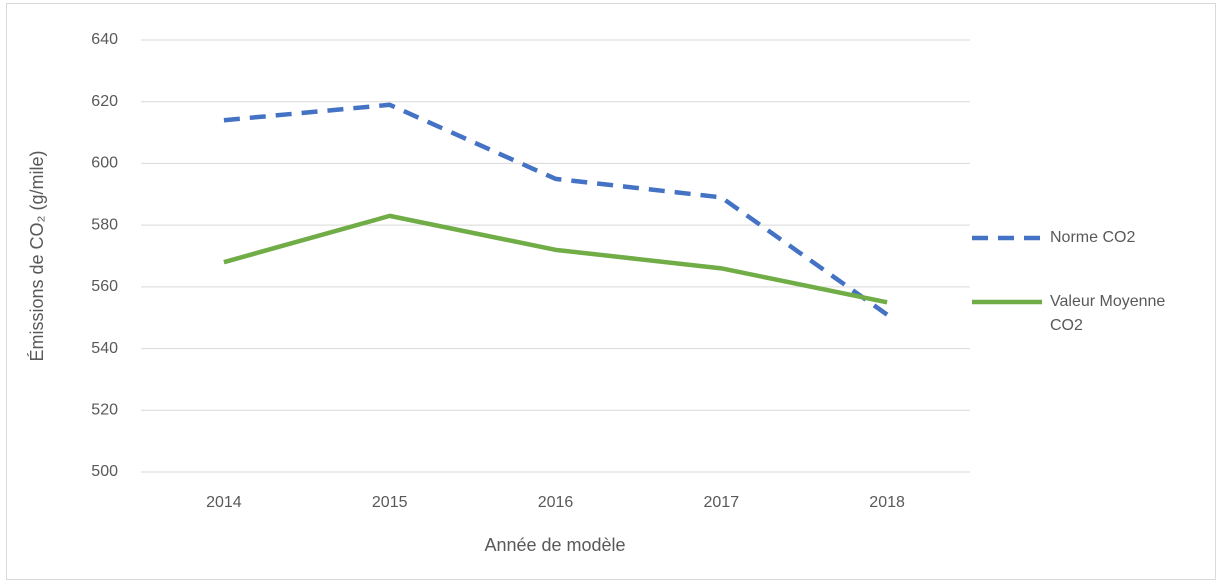 This screenshot has height=584, width=1223. What do you see at coordinates (722, 502) in the screenshot?
I see `x-tick-label: 2017` at bounding box center [722, 502].